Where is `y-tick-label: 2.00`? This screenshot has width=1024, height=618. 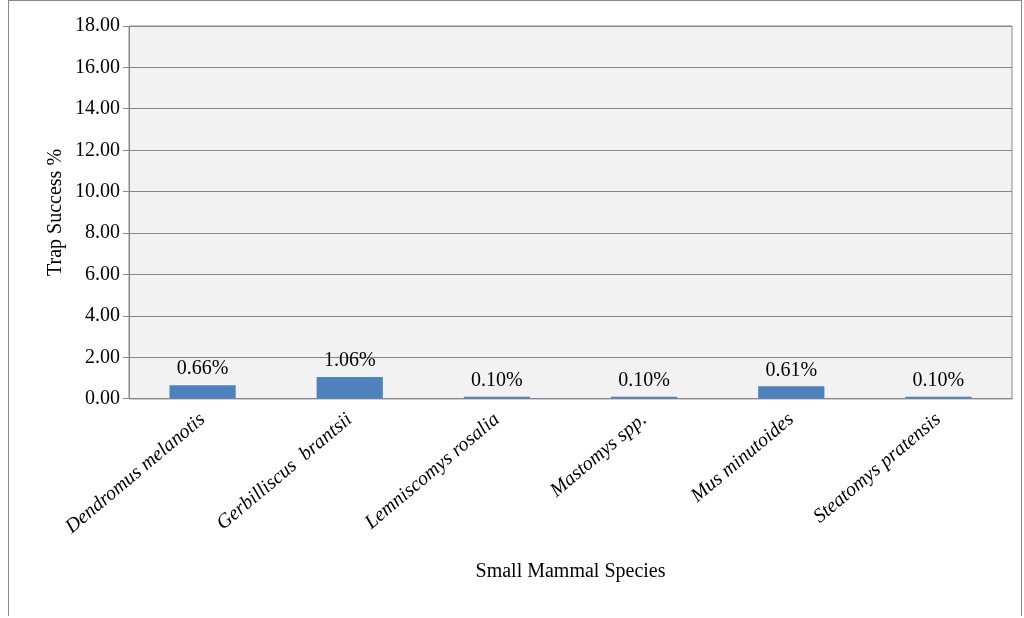 y-tick-label: 2.00 is located at coordinates (102, 355).